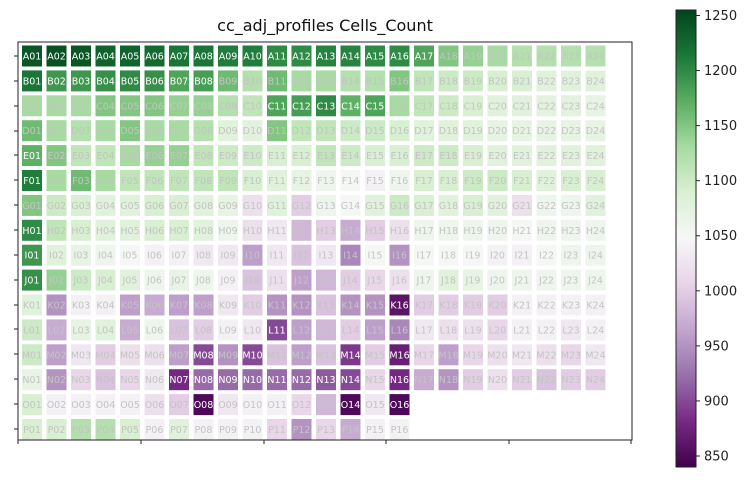 The height and width of the screenshot is (486, 751). Describe the element at coordinates (473, 280) in the screenshot. I see `heatmap-cell-J19` at that location.